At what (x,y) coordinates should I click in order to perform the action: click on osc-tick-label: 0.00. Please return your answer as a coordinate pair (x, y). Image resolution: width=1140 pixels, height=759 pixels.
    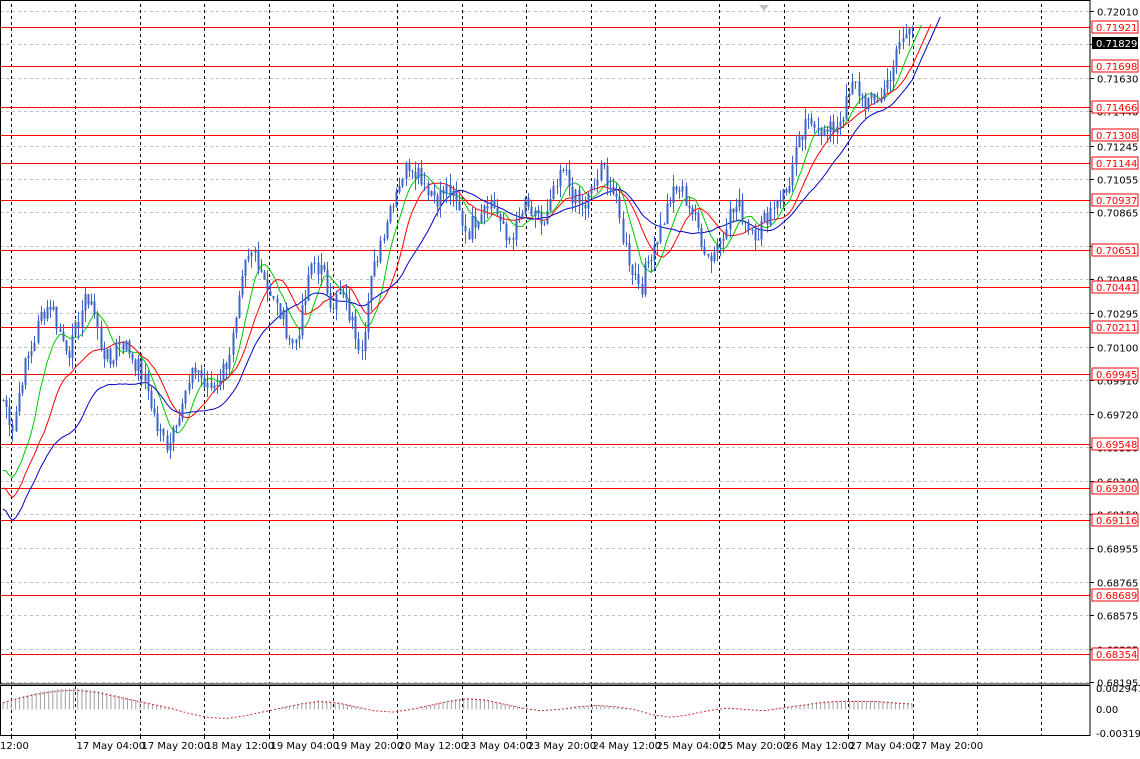
    Looking at the image, I should click on (1107, 710).